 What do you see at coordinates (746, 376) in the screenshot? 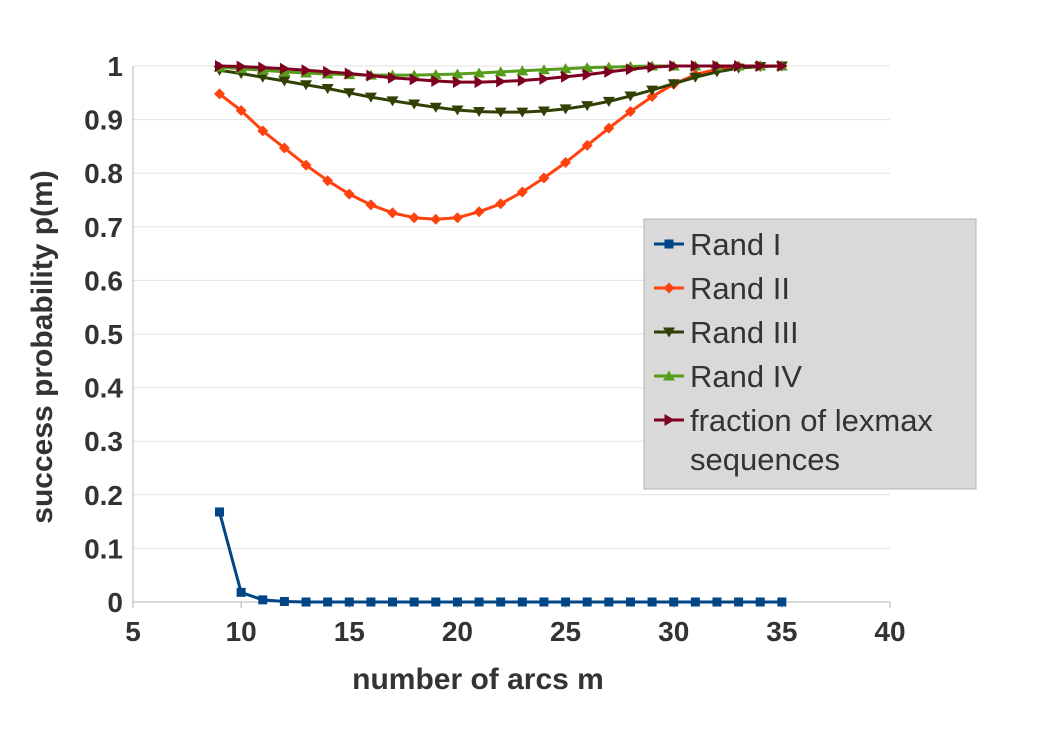
I see `legend-label: Rand IV` at bounding box center [746, 376].